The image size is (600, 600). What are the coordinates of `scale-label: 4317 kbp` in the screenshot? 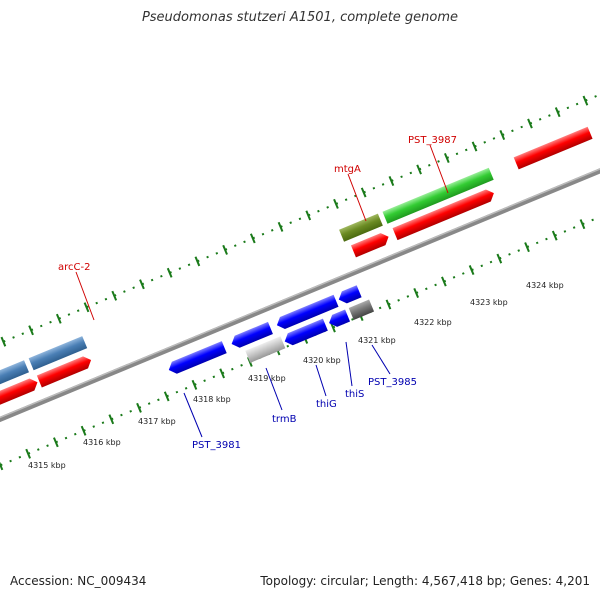 It's located at (157, 421).